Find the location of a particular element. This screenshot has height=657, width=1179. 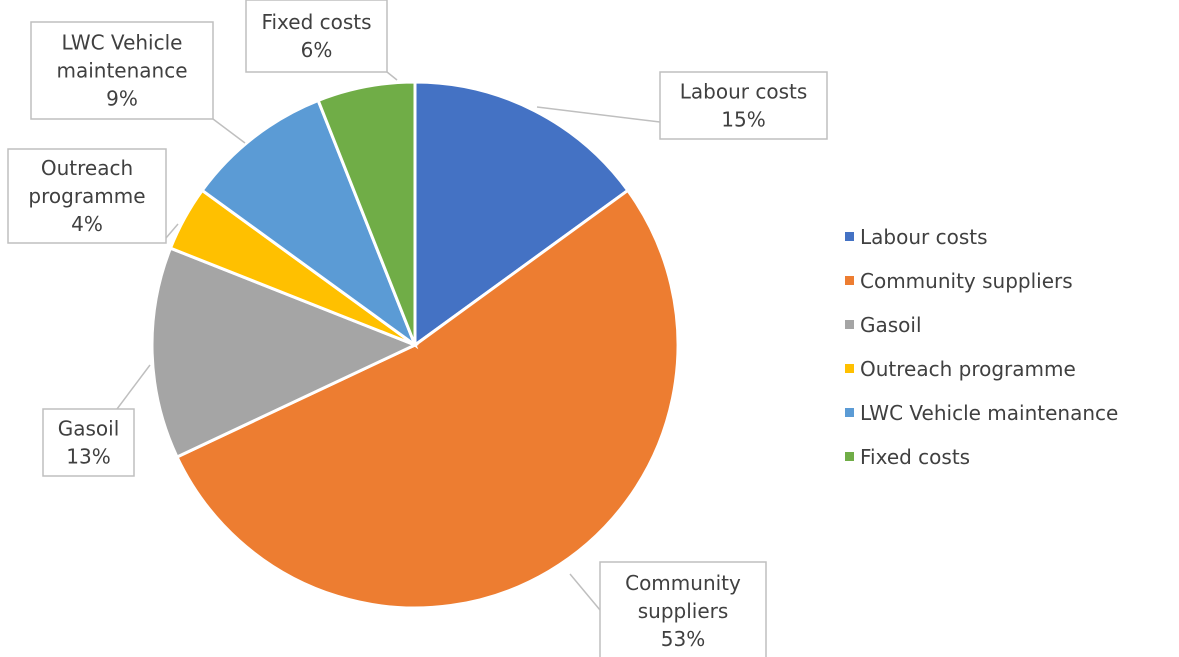

leader-line-gasoil is located at coordinates (133, 387).